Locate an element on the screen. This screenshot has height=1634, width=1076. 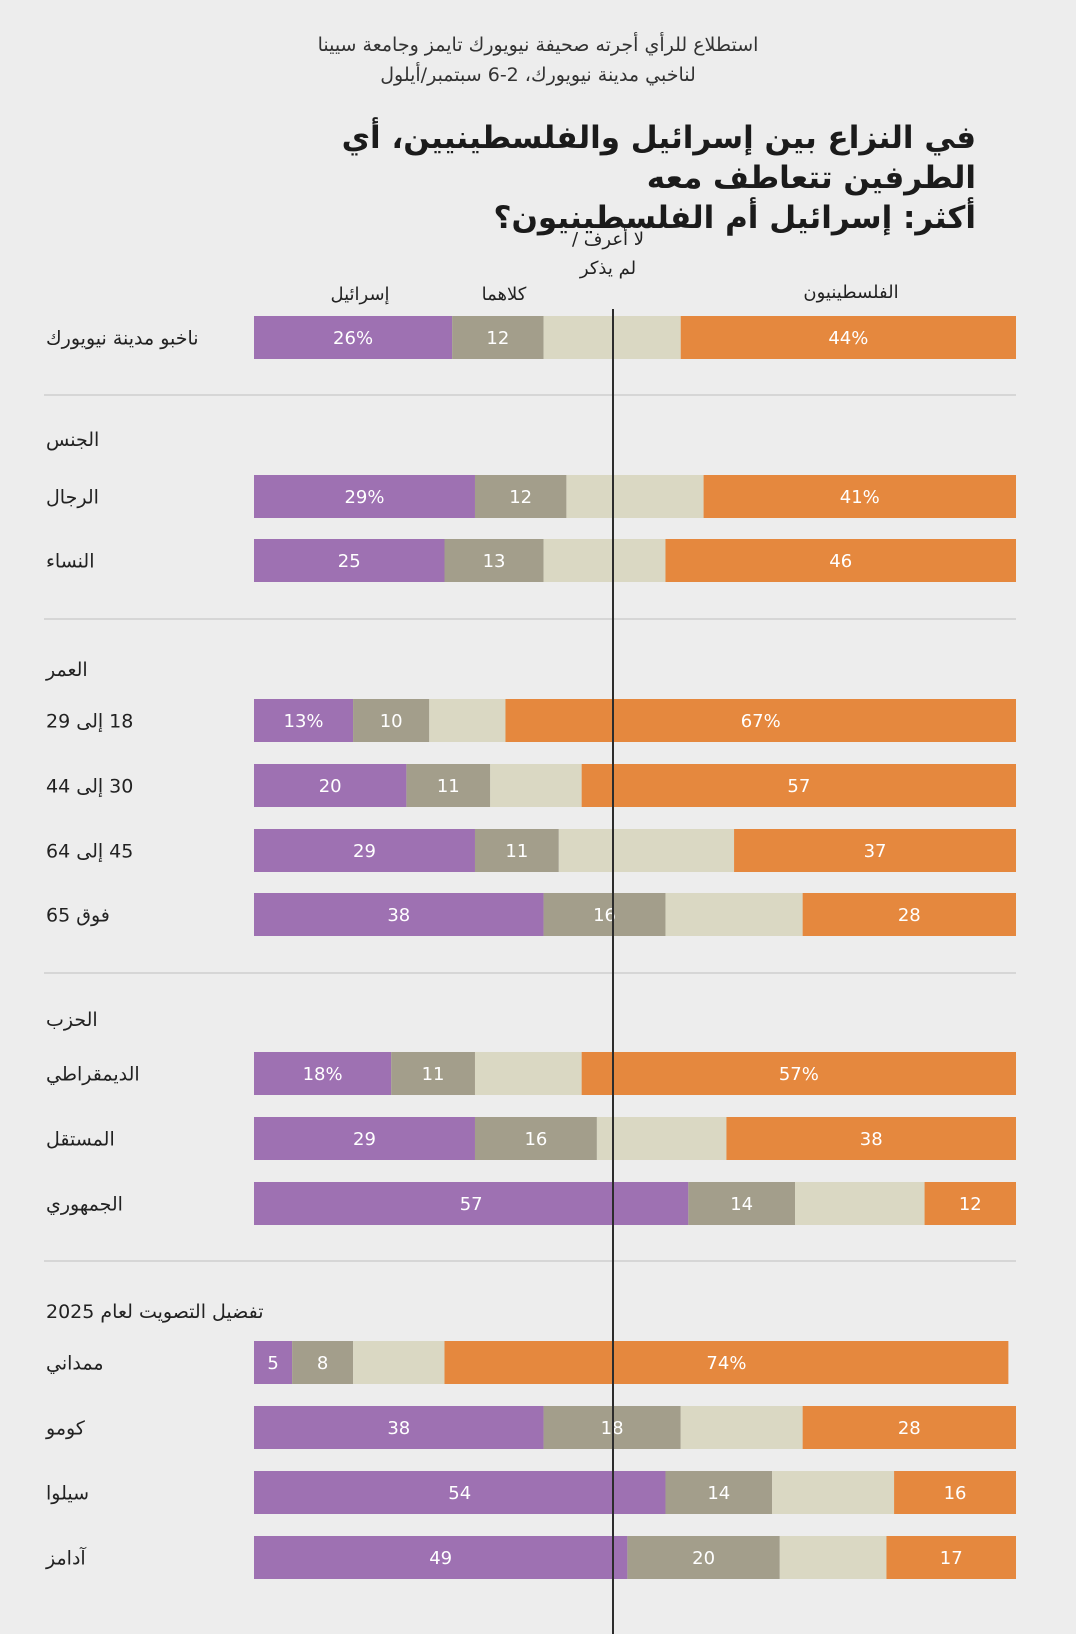
bar-value-label: 25 is located at coordinates (349, 561).